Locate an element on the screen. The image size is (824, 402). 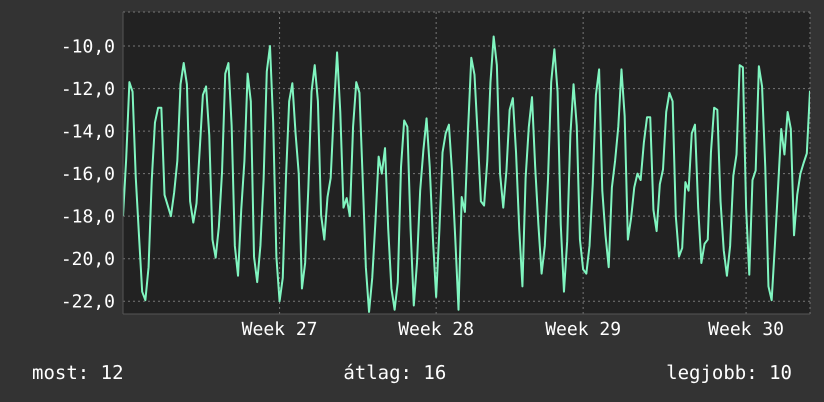
y-tick-label: -12,0 is located at coordinates (87, 89).